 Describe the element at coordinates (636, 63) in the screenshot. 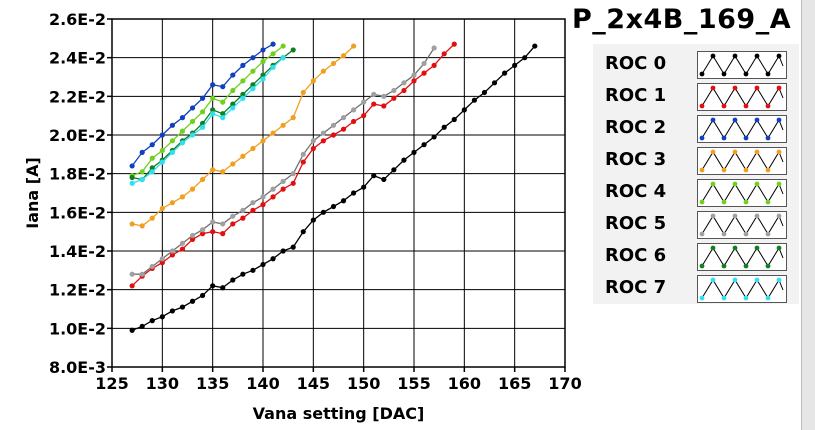

I see `legend-label: ROC 0` at that location.